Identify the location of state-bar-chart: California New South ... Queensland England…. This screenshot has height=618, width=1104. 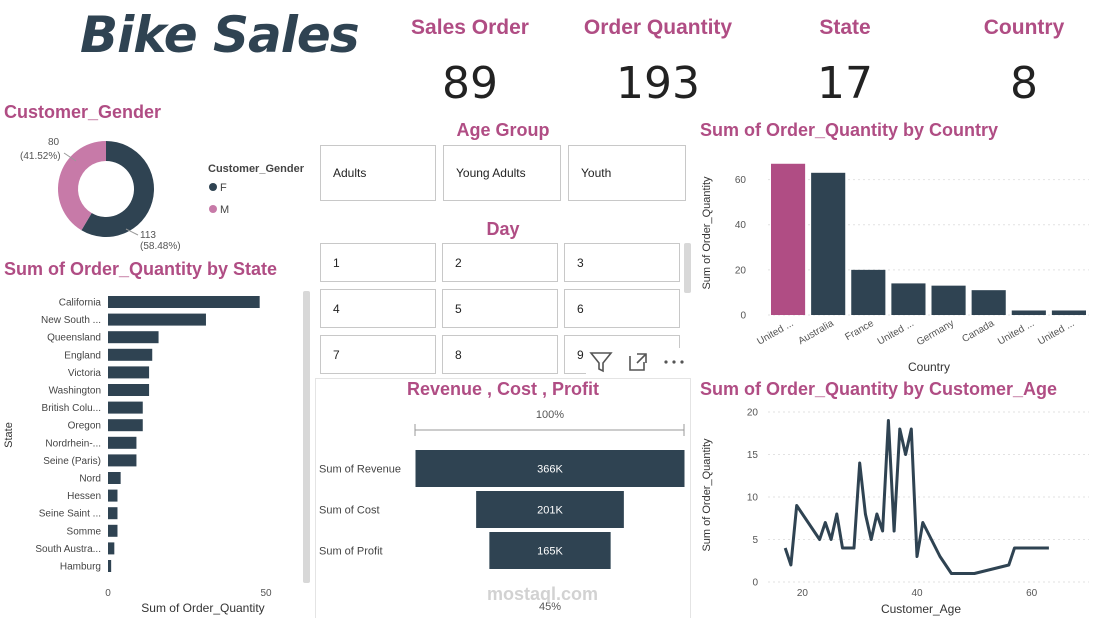
(150, 451).